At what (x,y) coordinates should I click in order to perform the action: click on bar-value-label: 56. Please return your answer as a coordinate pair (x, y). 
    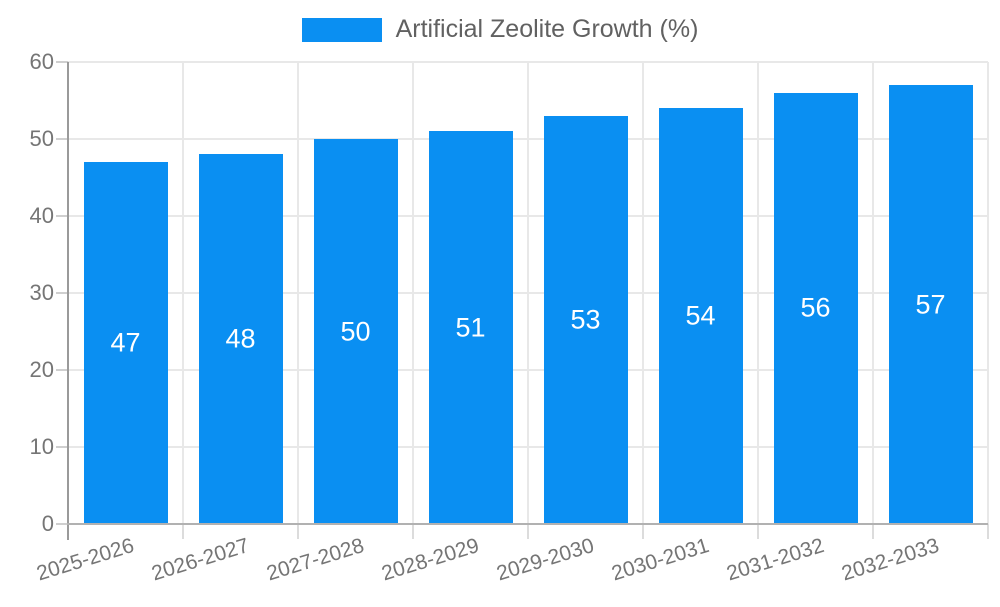
    Looking at the image, I should click on (815, 307).